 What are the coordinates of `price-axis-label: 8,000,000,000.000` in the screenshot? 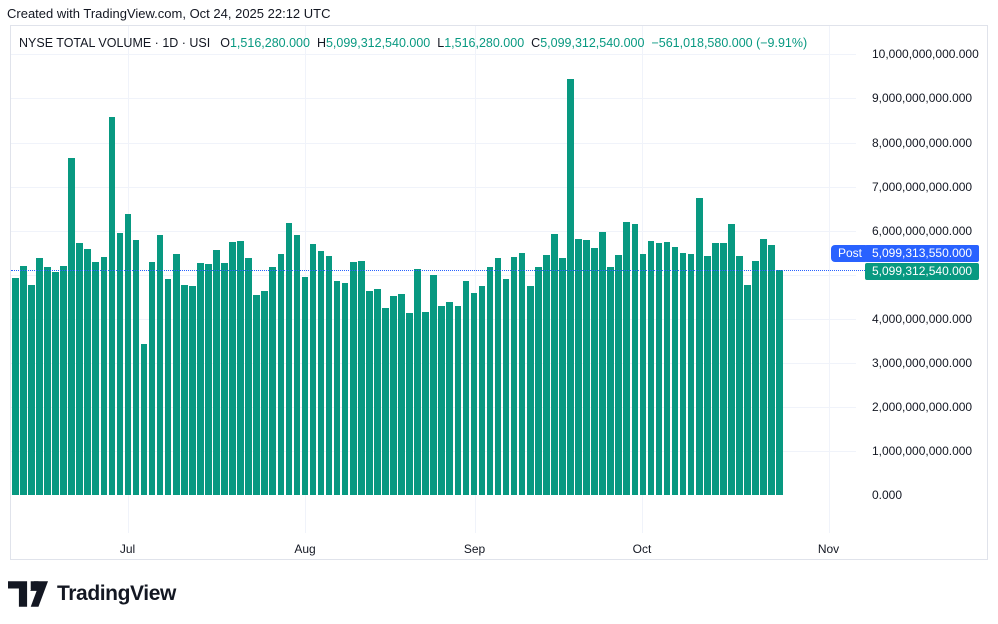 It's located at (922, 142).